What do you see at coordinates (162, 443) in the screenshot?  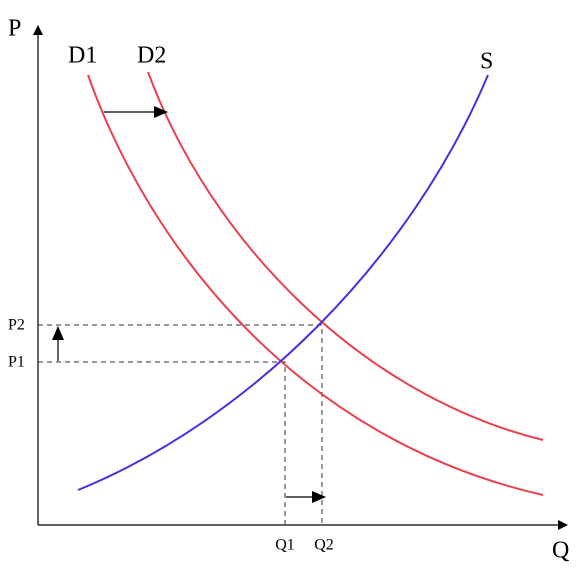 I see `p1-q1-guide` at bounding box center [162, 443].